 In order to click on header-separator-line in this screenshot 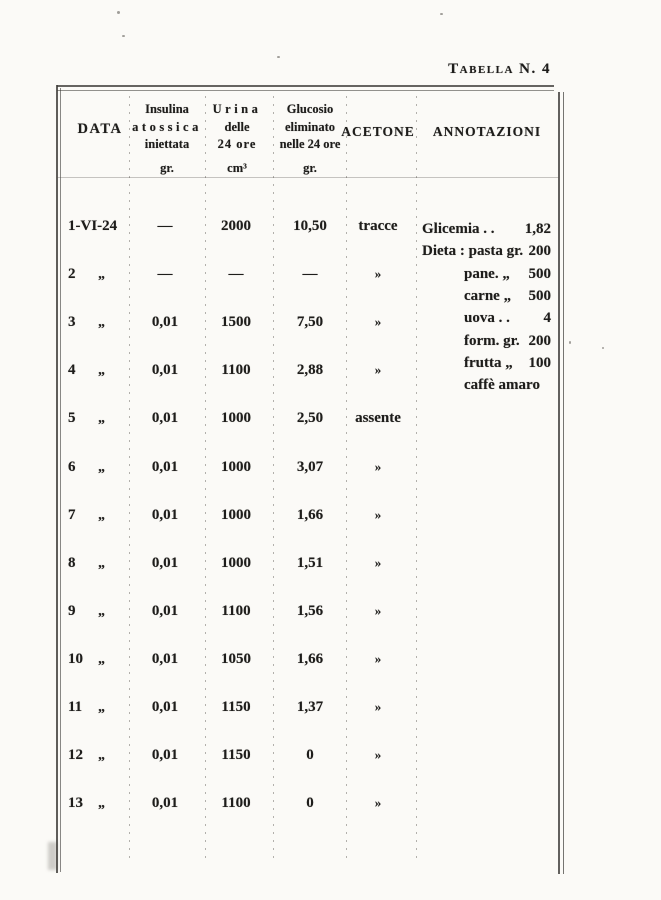, I will do `click(308, 177)`.